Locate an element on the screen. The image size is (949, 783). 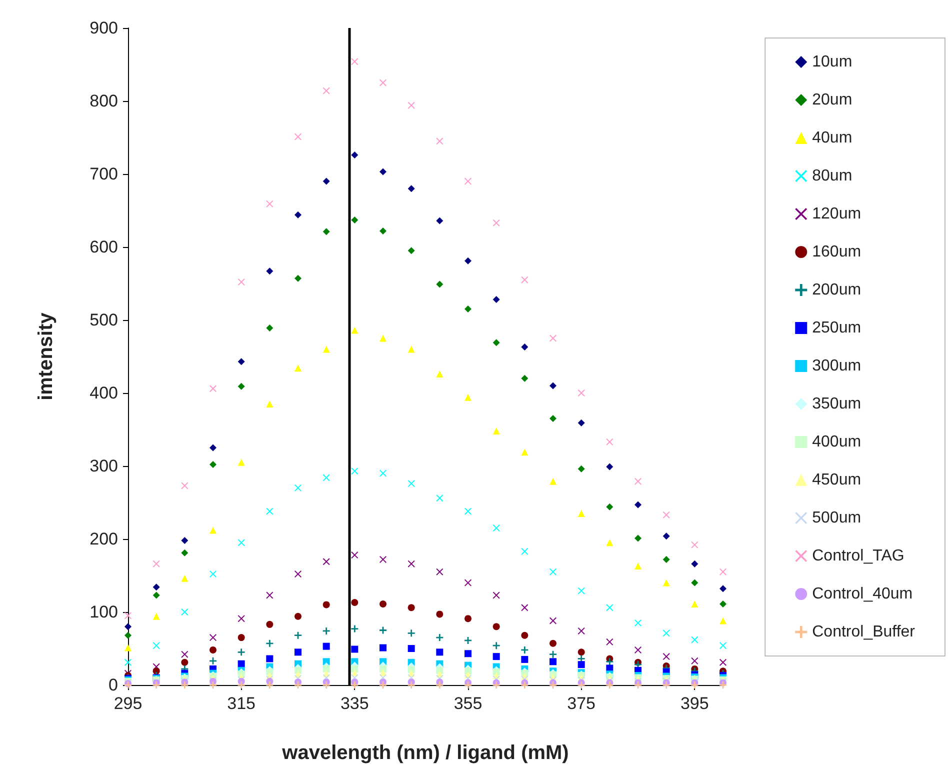
y-tick-label: 100 is located at coordinates (104, 612).